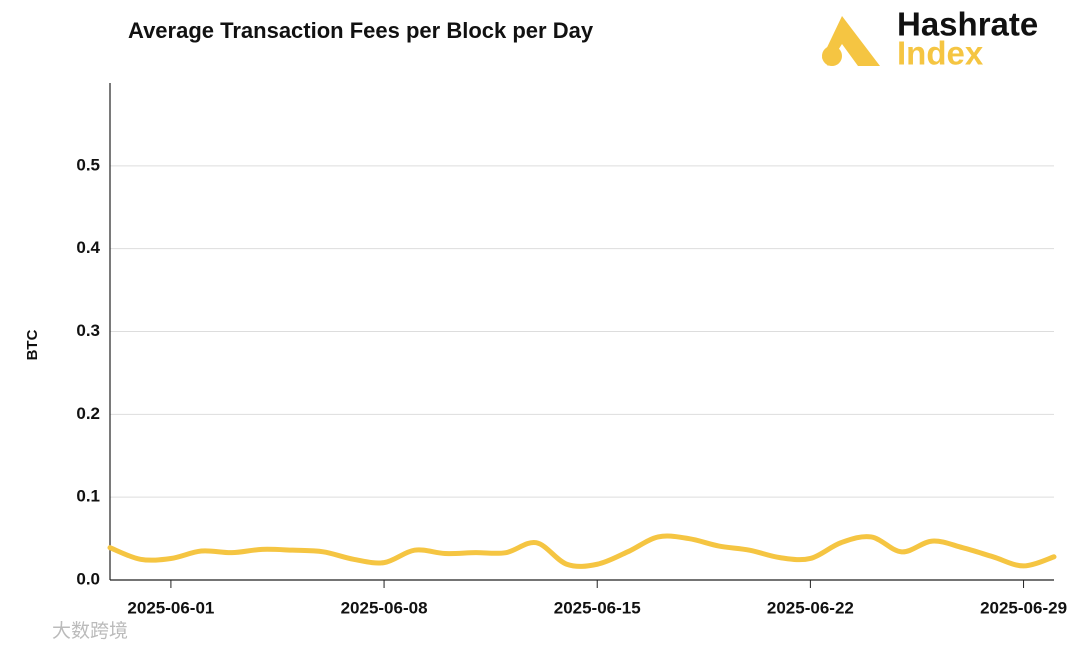  Describe the element at coordinates (88, 247) in the screenshot. I see `y-tick-label: 0.4` at that location.